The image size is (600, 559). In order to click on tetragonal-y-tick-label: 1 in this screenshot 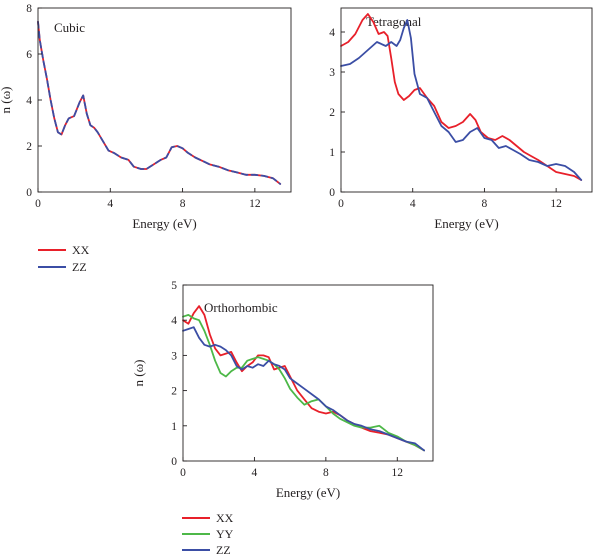, I will do `click(332, 153)`.